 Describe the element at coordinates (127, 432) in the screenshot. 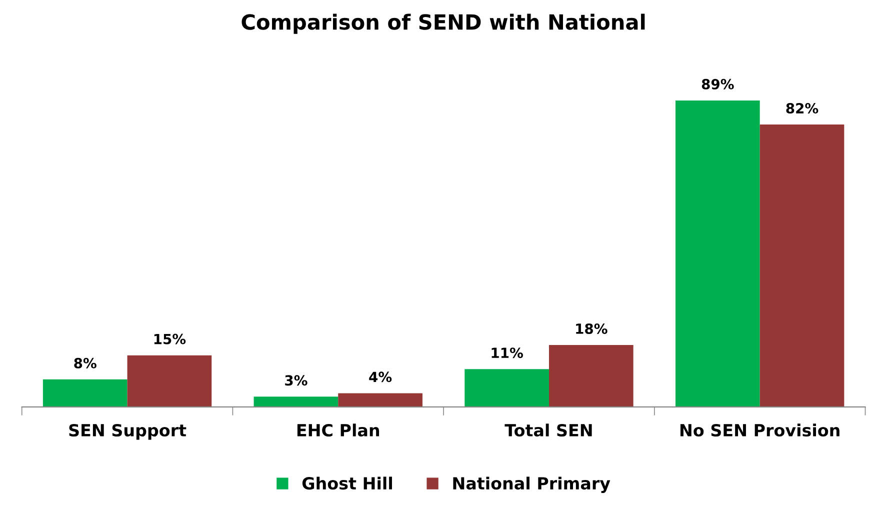

I see `x-tick-label: SEN Support` at that location.